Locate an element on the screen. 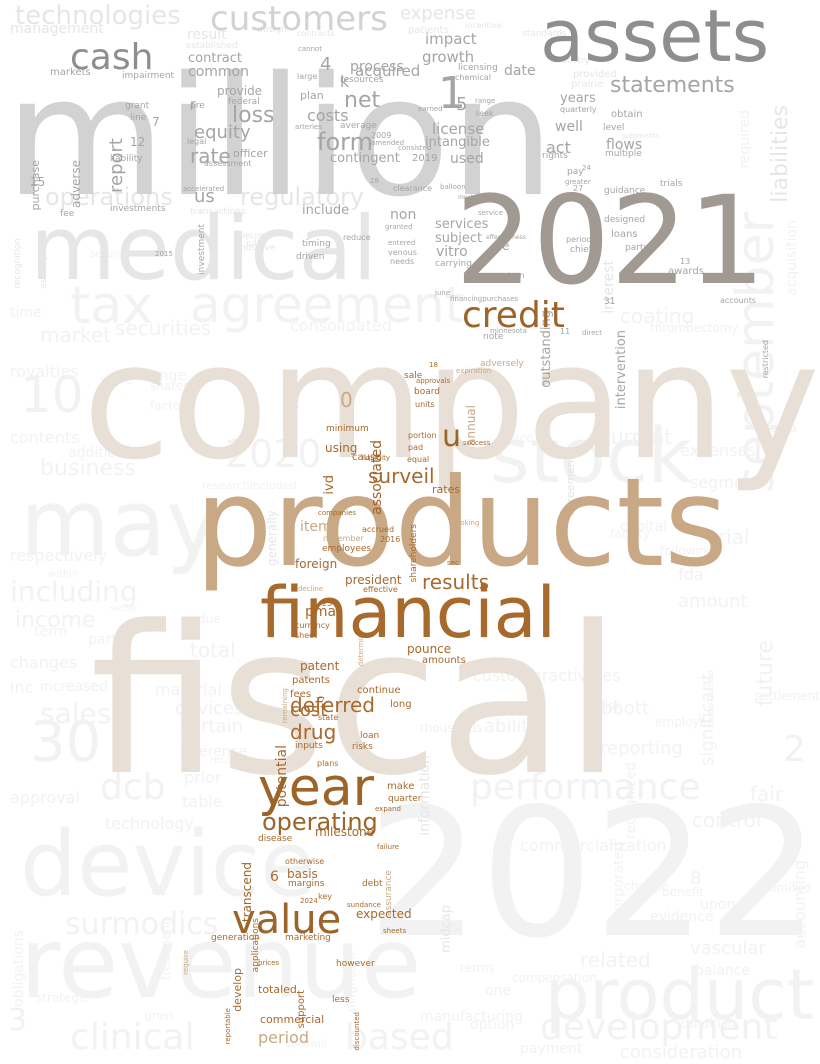 This screenshot has height=1064, width=820. word-financial: financial is located at coordinates (408, 613).